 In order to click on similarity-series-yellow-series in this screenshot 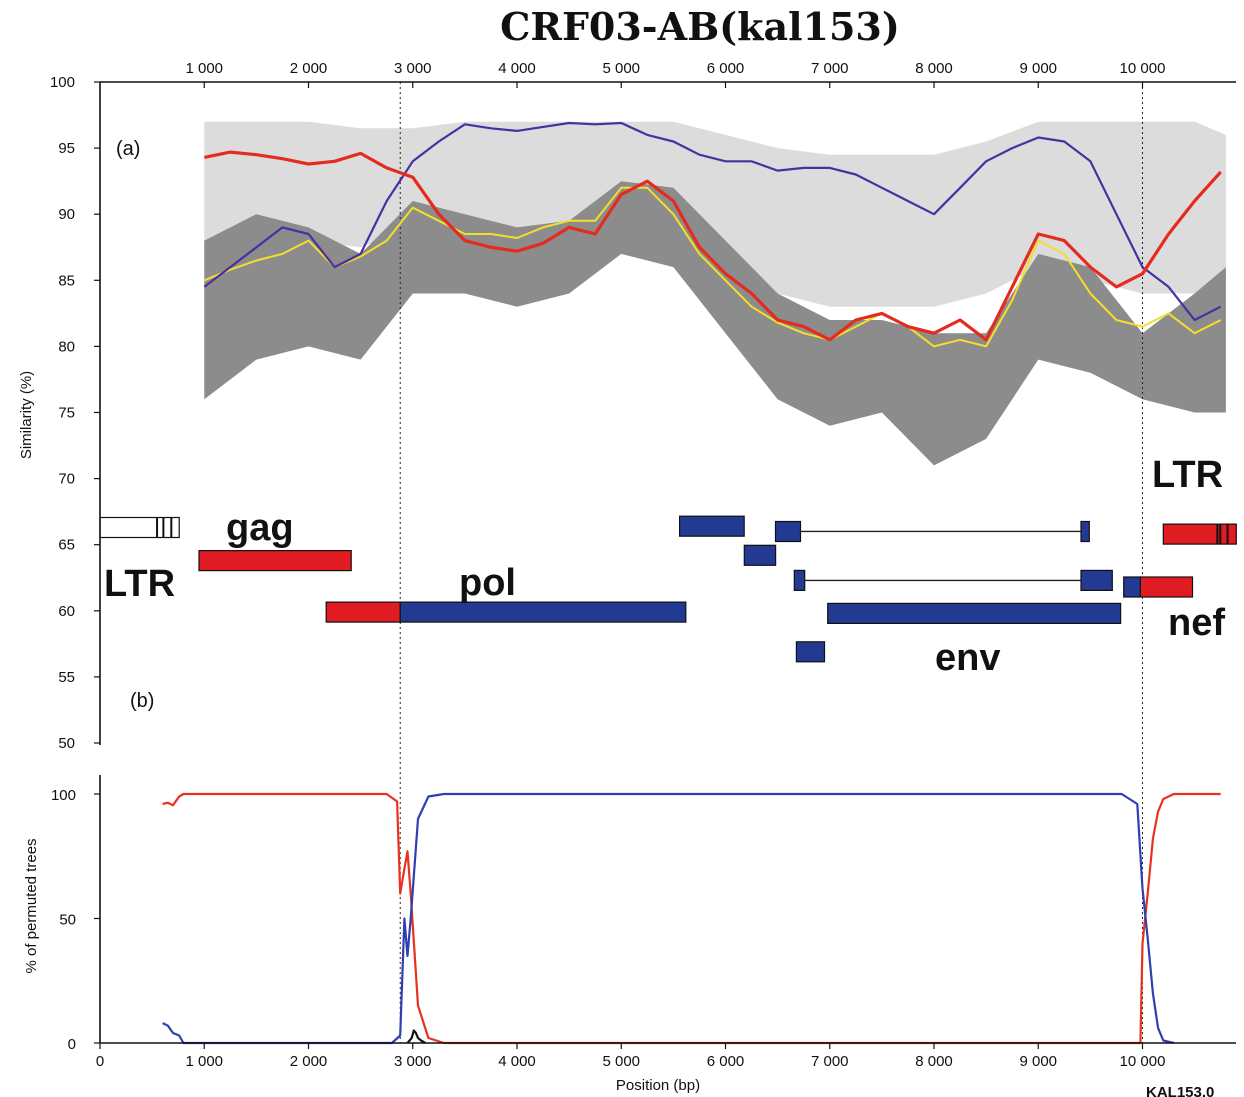, I will do `click(712, 267)`.